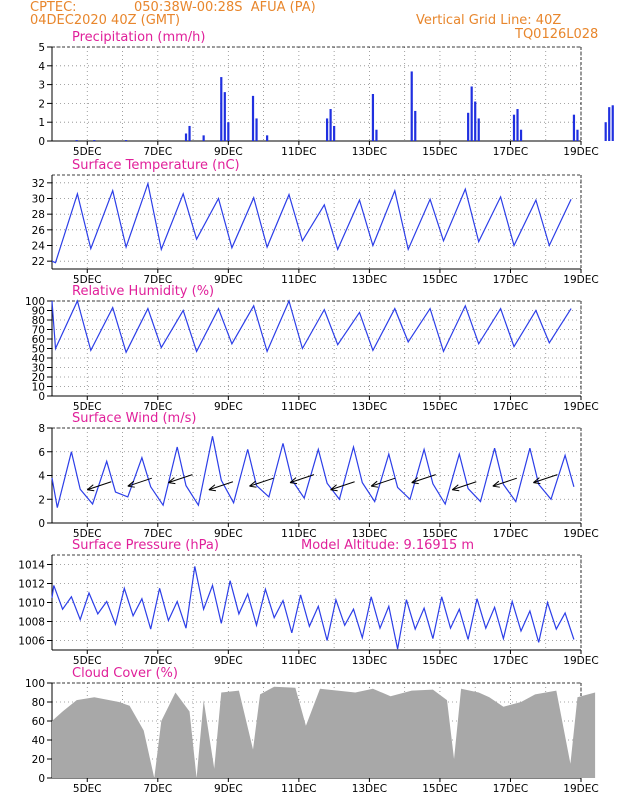 The height and width of the screenshot is (800, 618). Describe the element at coordinates (31, 585) in the screenshot. I see `y-tick-label: 1012` at that location.